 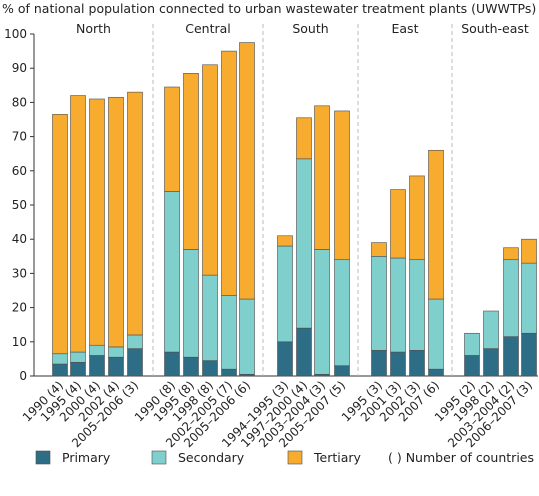 What do you see at coordinates (461, 457) in the screenshot?
I see `legend-note: ( ) Number of countries` at bounding box center [461, 457].